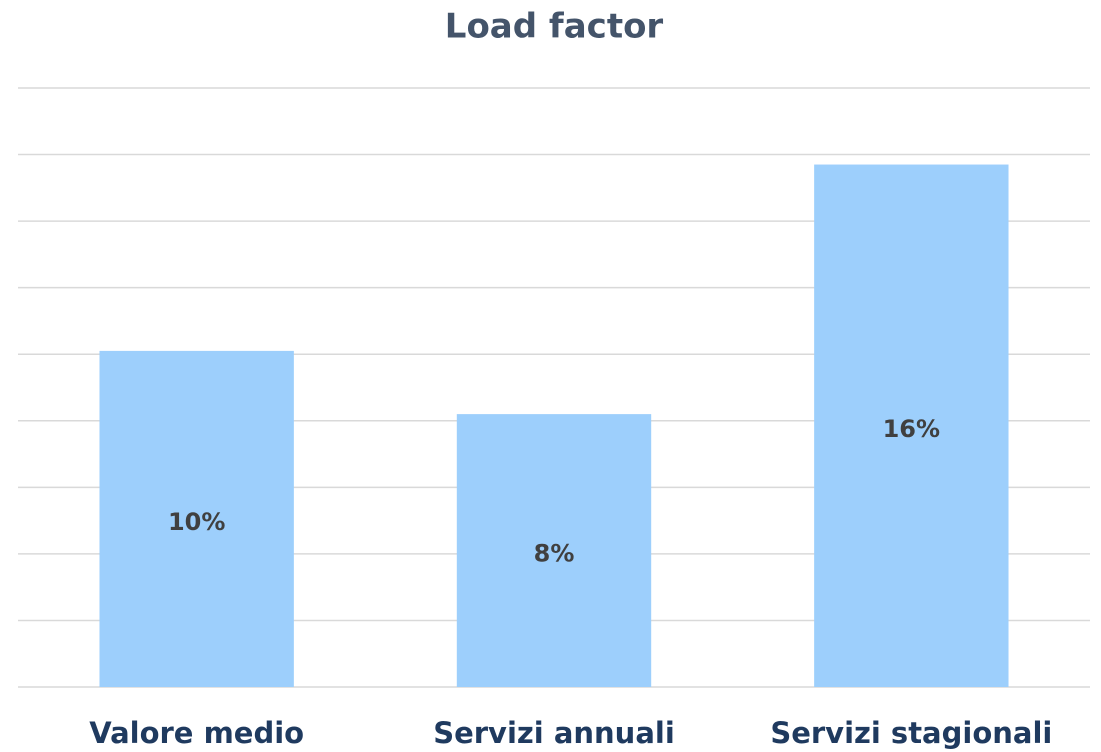 The image size is (1101, 752). I want to click on chart-title: Load factor, so click(554, 27).